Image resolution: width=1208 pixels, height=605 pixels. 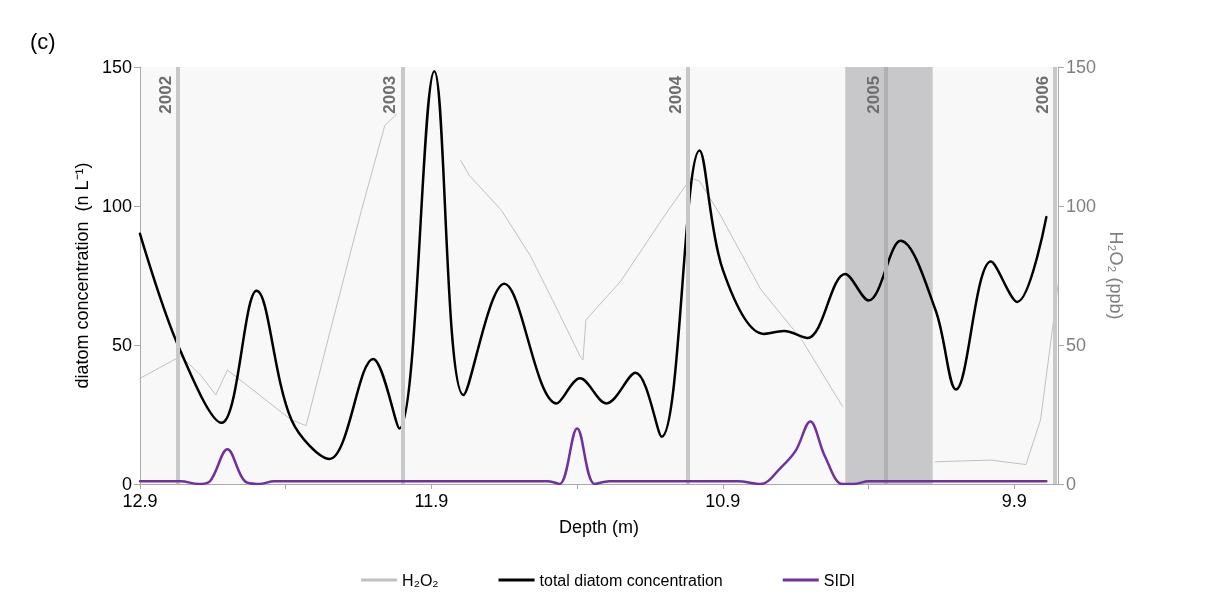 What do you see at coordinates (126, 484) in the screenshot?
I see `y-tick-label: 0` at bounding box center [126, 484].